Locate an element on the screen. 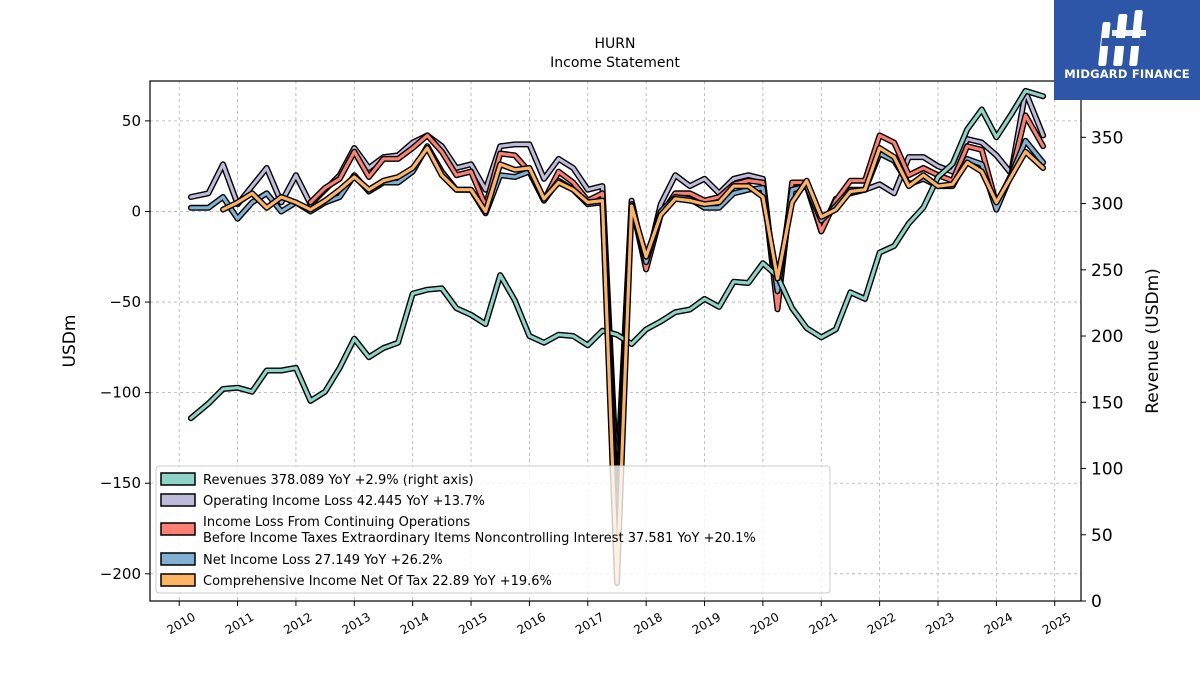  legend-box is located at coordinates (493, 529).